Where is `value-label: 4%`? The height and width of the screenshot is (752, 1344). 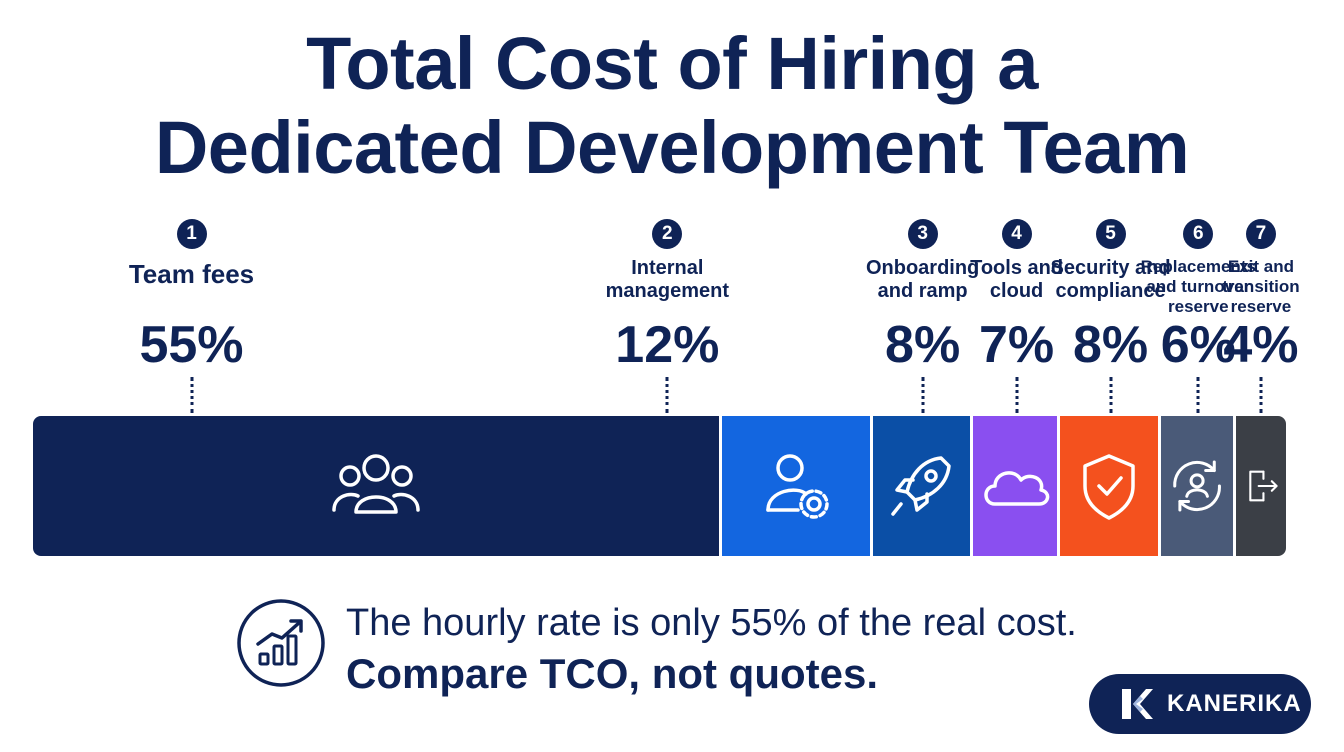
value-label: 4% is located at coordinates (1261, 345).